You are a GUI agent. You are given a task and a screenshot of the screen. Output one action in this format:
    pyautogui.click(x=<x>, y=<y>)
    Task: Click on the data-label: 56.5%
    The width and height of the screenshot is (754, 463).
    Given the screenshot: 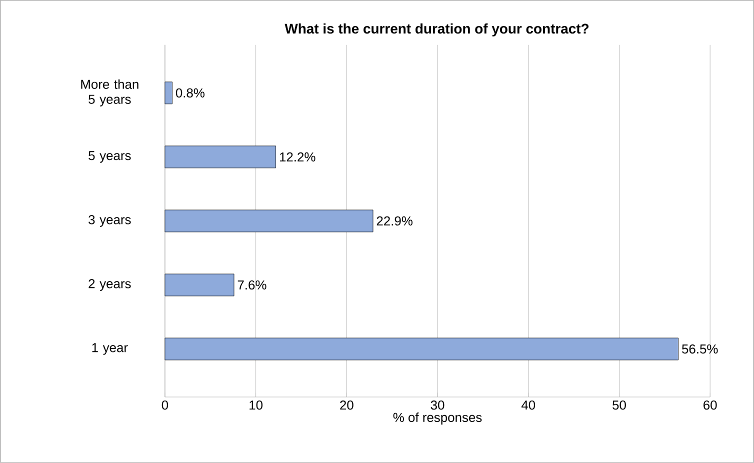 What is the action you would take?
    pyautogui.click(x=700, y=349)
    